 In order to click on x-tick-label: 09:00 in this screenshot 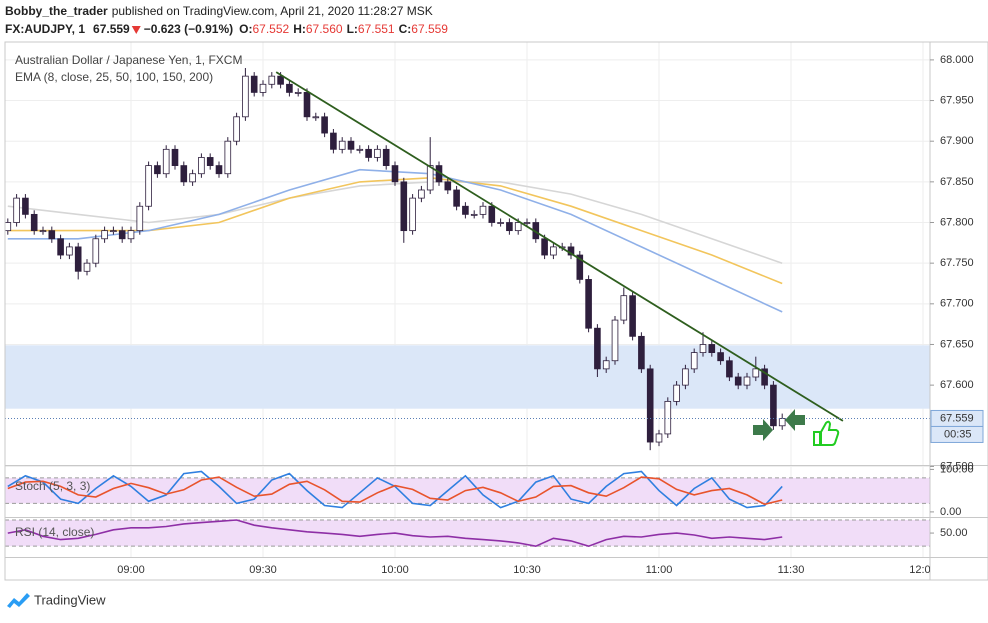, I will do `click(131, 570)`.